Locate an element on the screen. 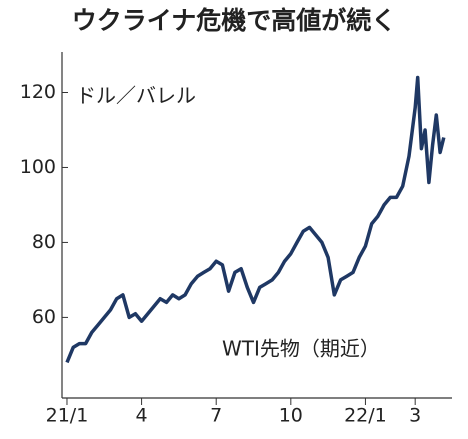 The width and height of the screenshot is (468, 439). y-tick-label: 100 is located at coordinates (38, 167).